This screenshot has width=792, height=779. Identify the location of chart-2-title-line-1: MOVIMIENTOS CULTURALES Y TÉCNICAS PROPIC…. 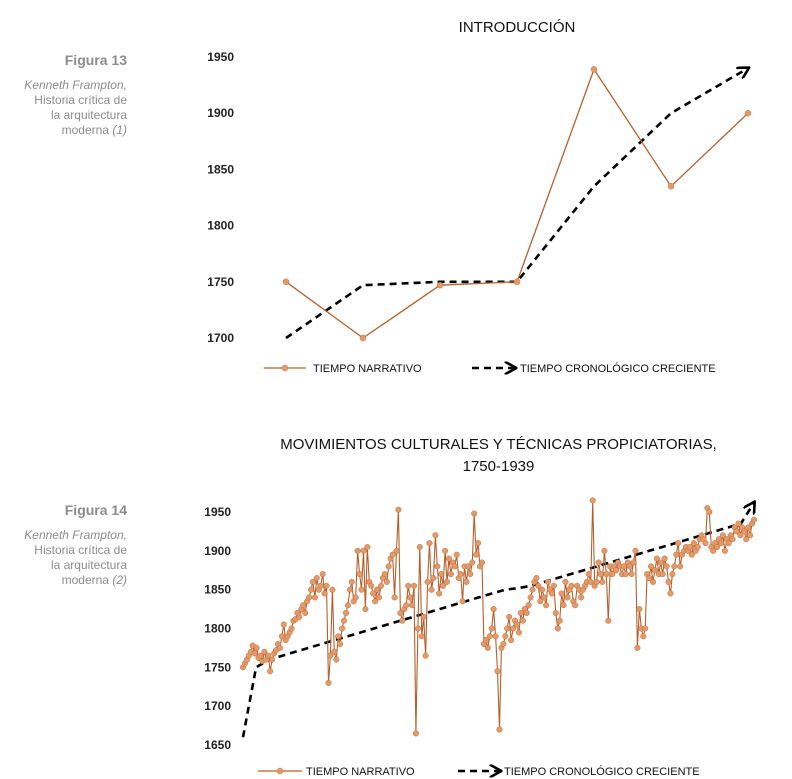
(498, 444).